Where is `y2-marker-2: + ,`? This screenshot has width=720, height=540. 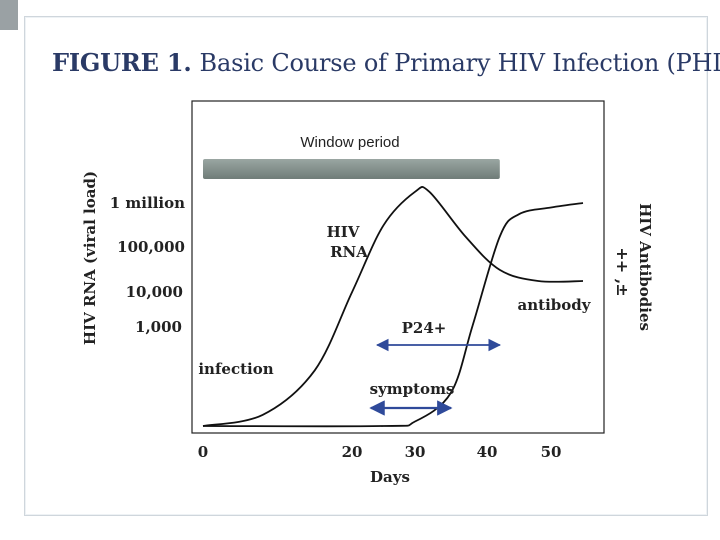 y2-marker-2: + , is located at coordinates (622, 272).